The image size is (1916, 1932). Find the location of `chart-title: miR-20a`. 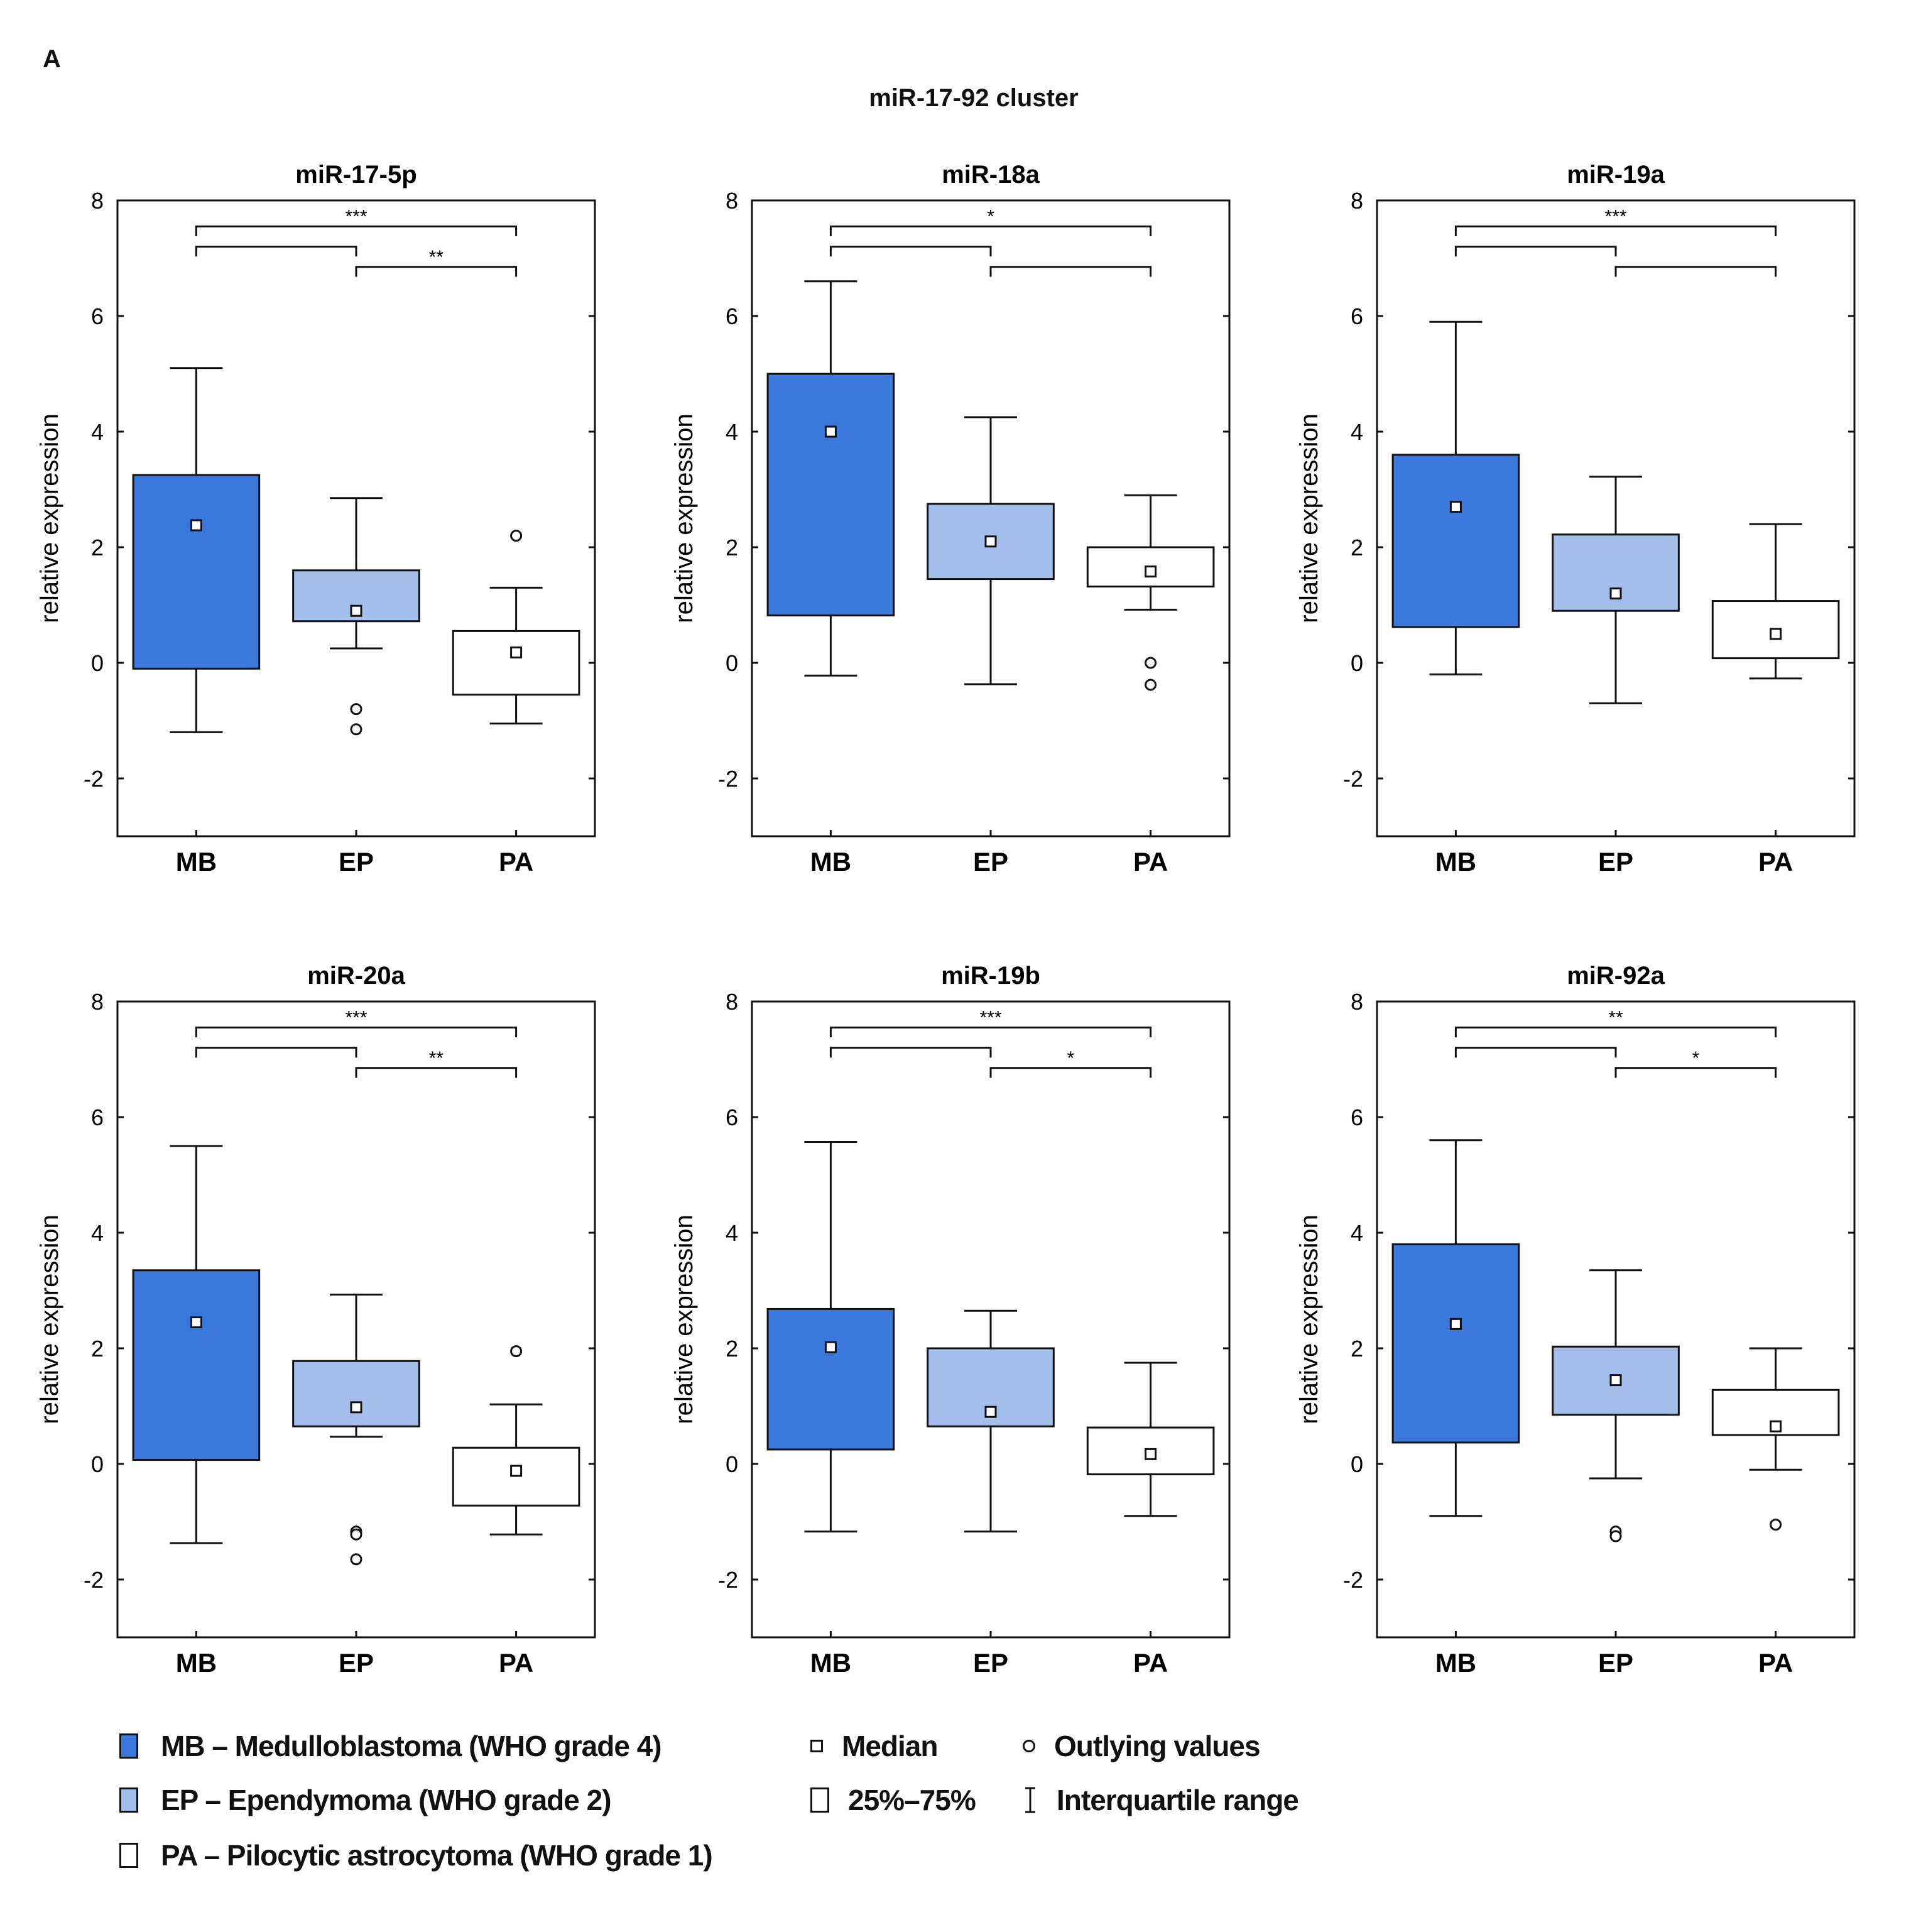

chart-title: miR-20a is located at coordinates (356, 976).